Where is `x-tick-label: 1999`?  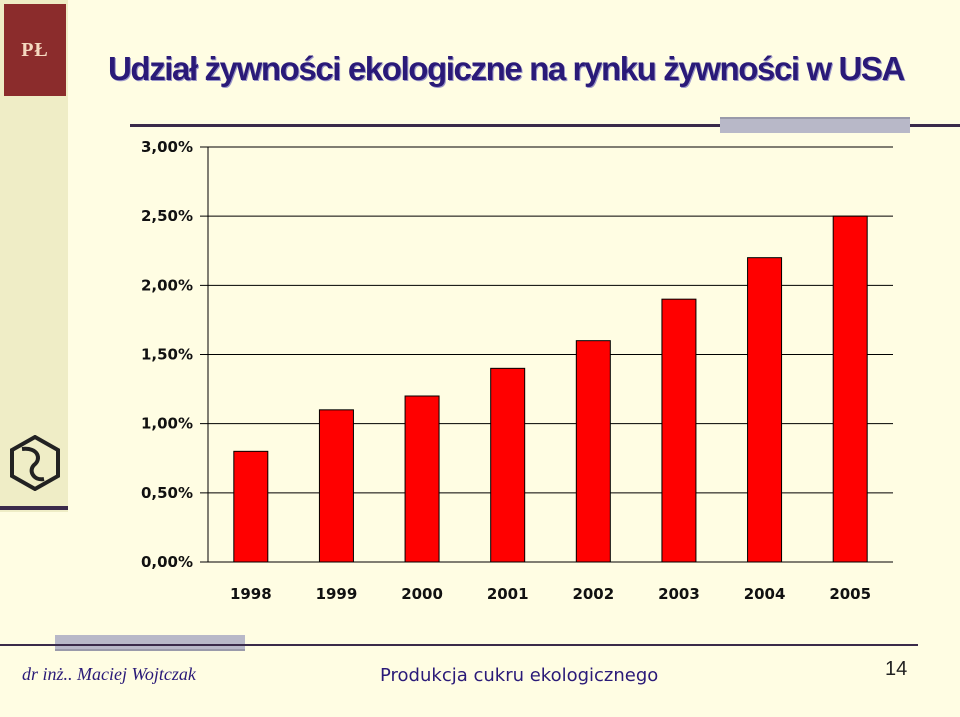 x-tick-label: 1999 is located at coordinates (337, 594).